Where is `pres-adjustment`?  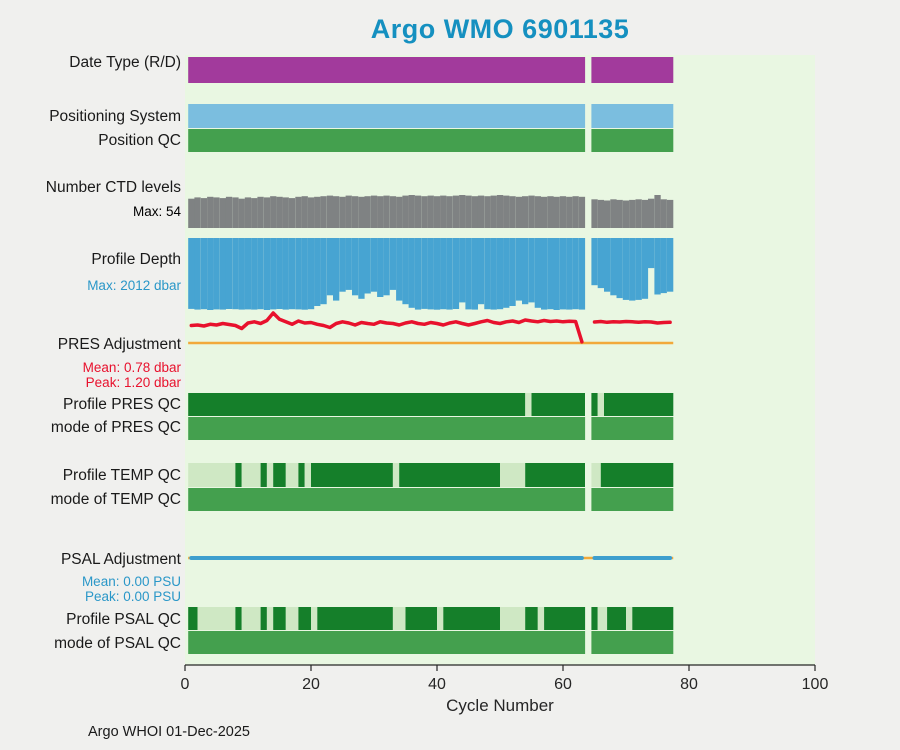
pres-adjustment is located at coordinates (431, 328).